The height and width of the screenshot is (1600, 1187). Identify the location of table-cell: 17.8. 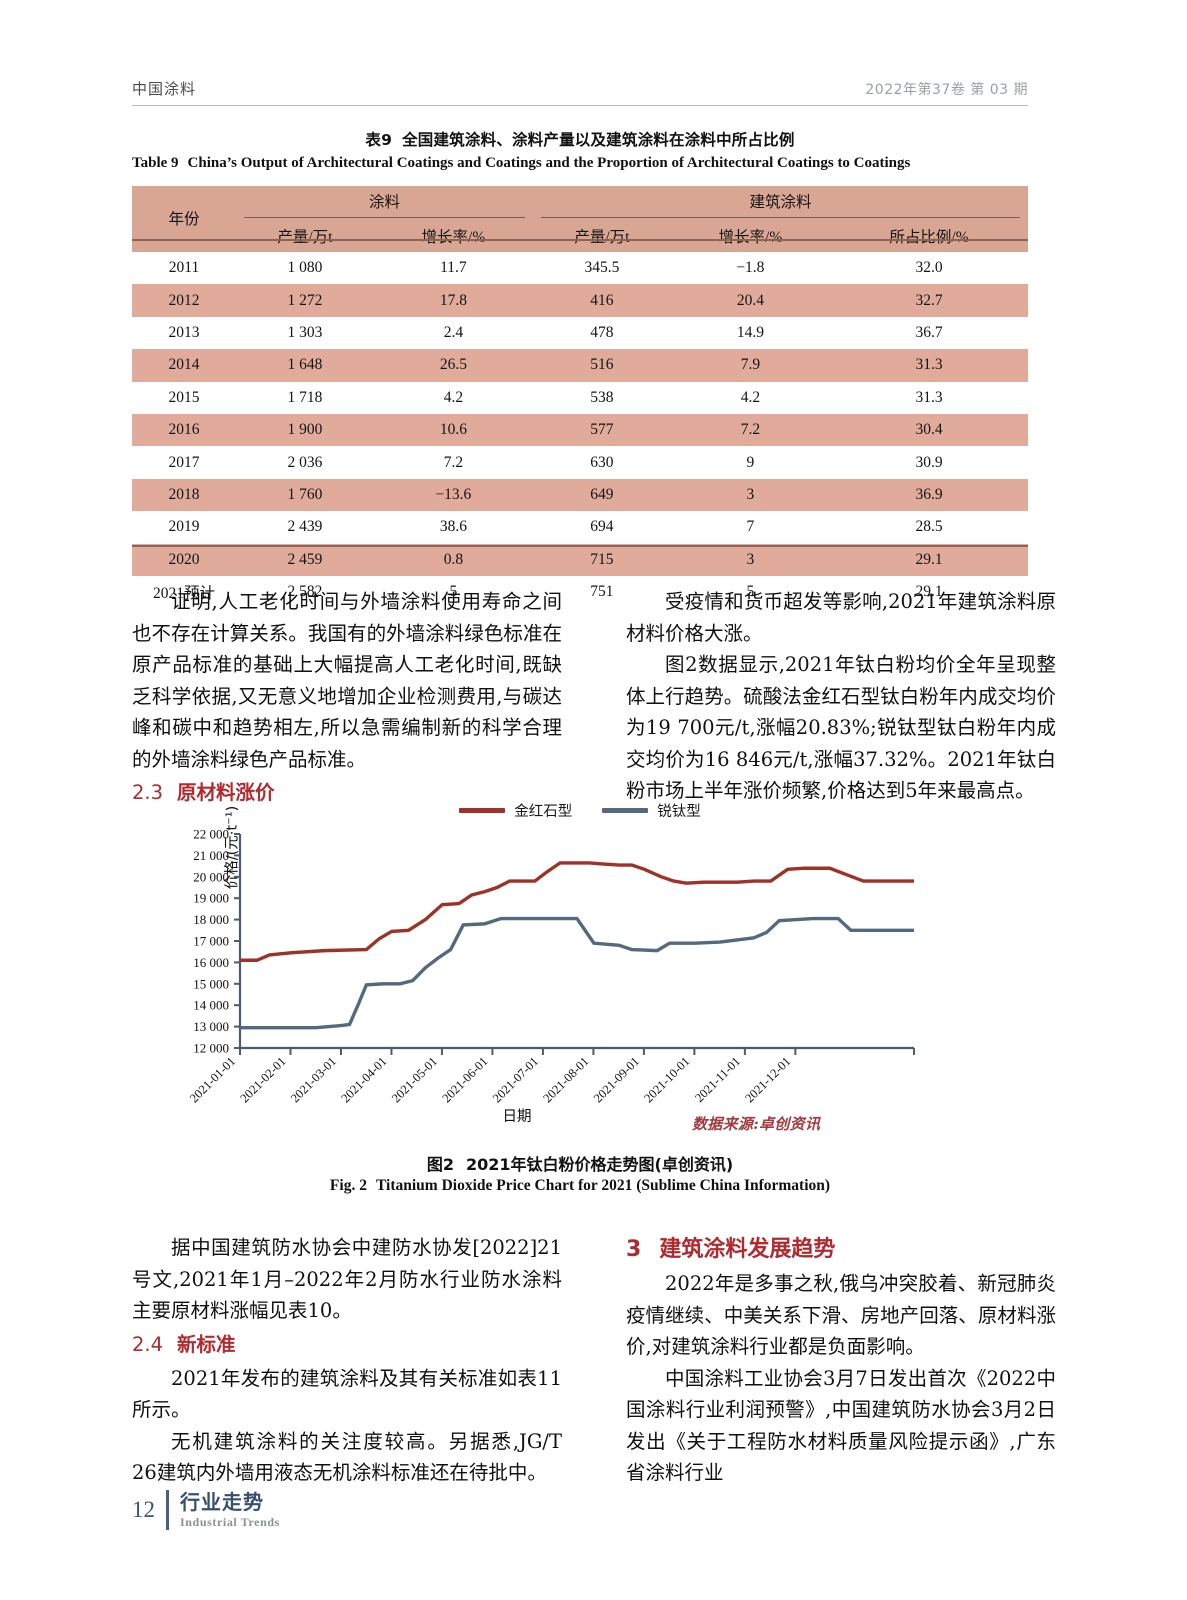
(453, 300).